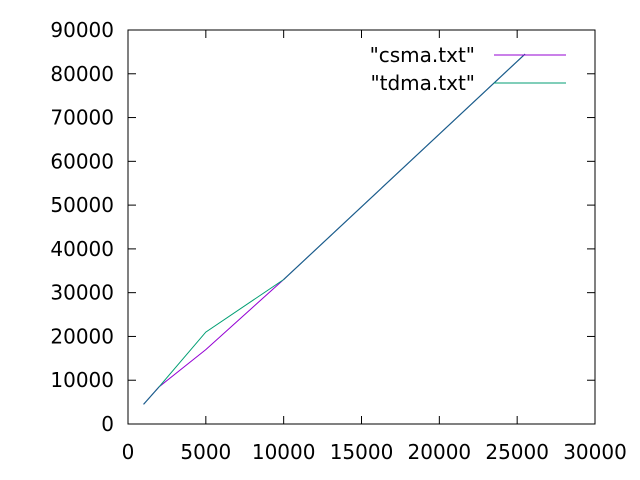  I want to click on x-tick-label: 15000, so click(362, 452).